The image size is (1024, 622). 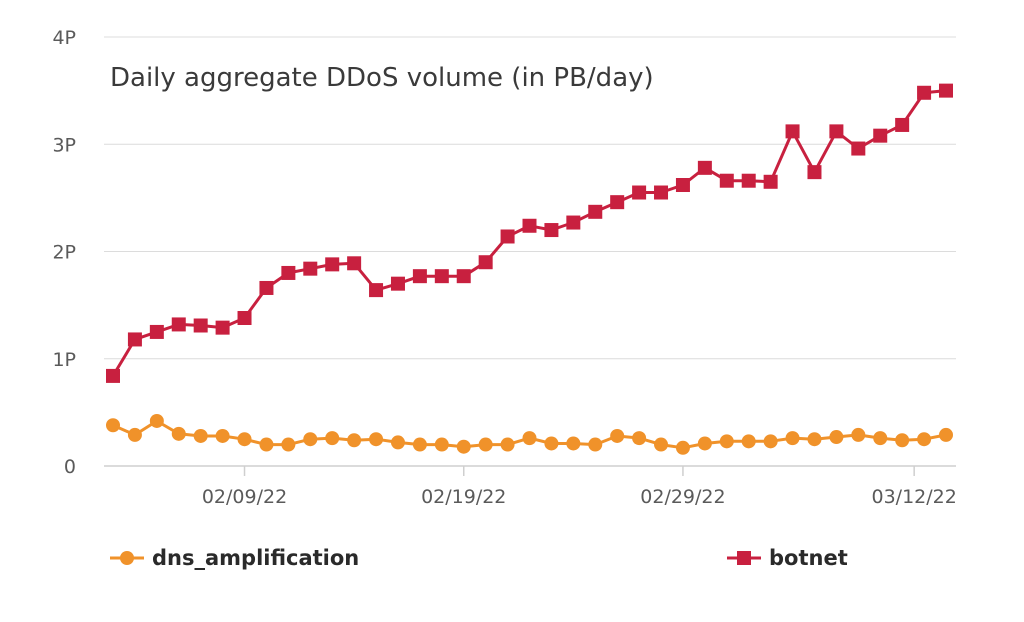 What do you see at coordinates (808, 558) in the screenshot?
I see `legend-label: botnet` at bounding box center [808, 558].